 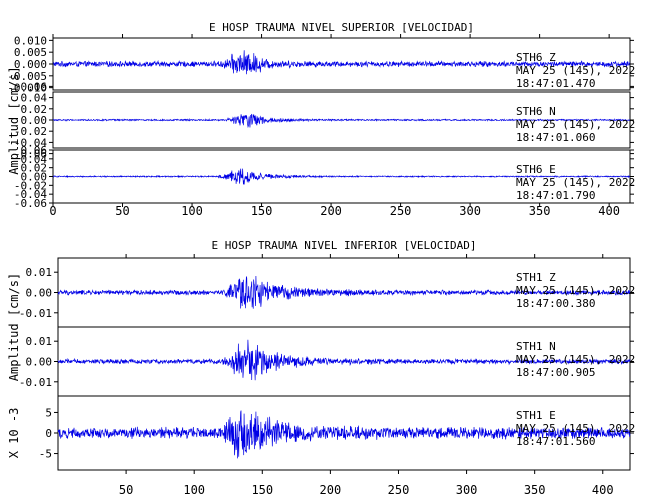 I want to click on y-tick-label: -0.010, so click(x=27, y=88).